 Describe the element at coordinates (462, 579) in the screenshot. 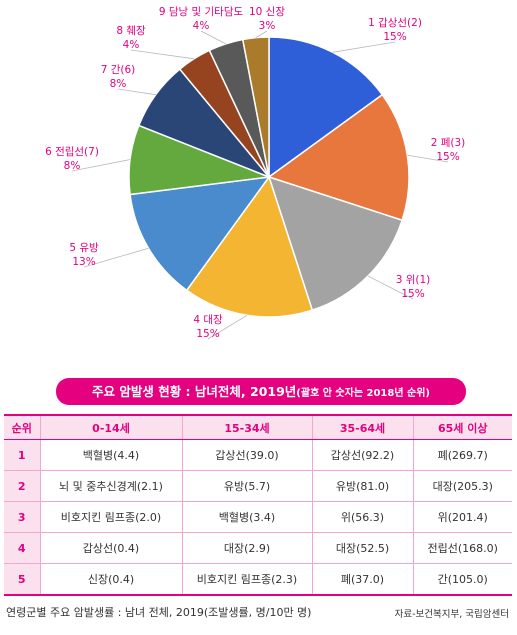

I see `table-cell: 간(105.0)` at that location.